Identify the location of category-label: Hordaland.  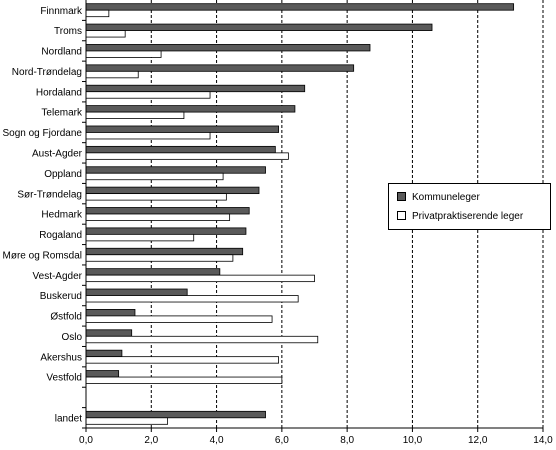
(59, 92).